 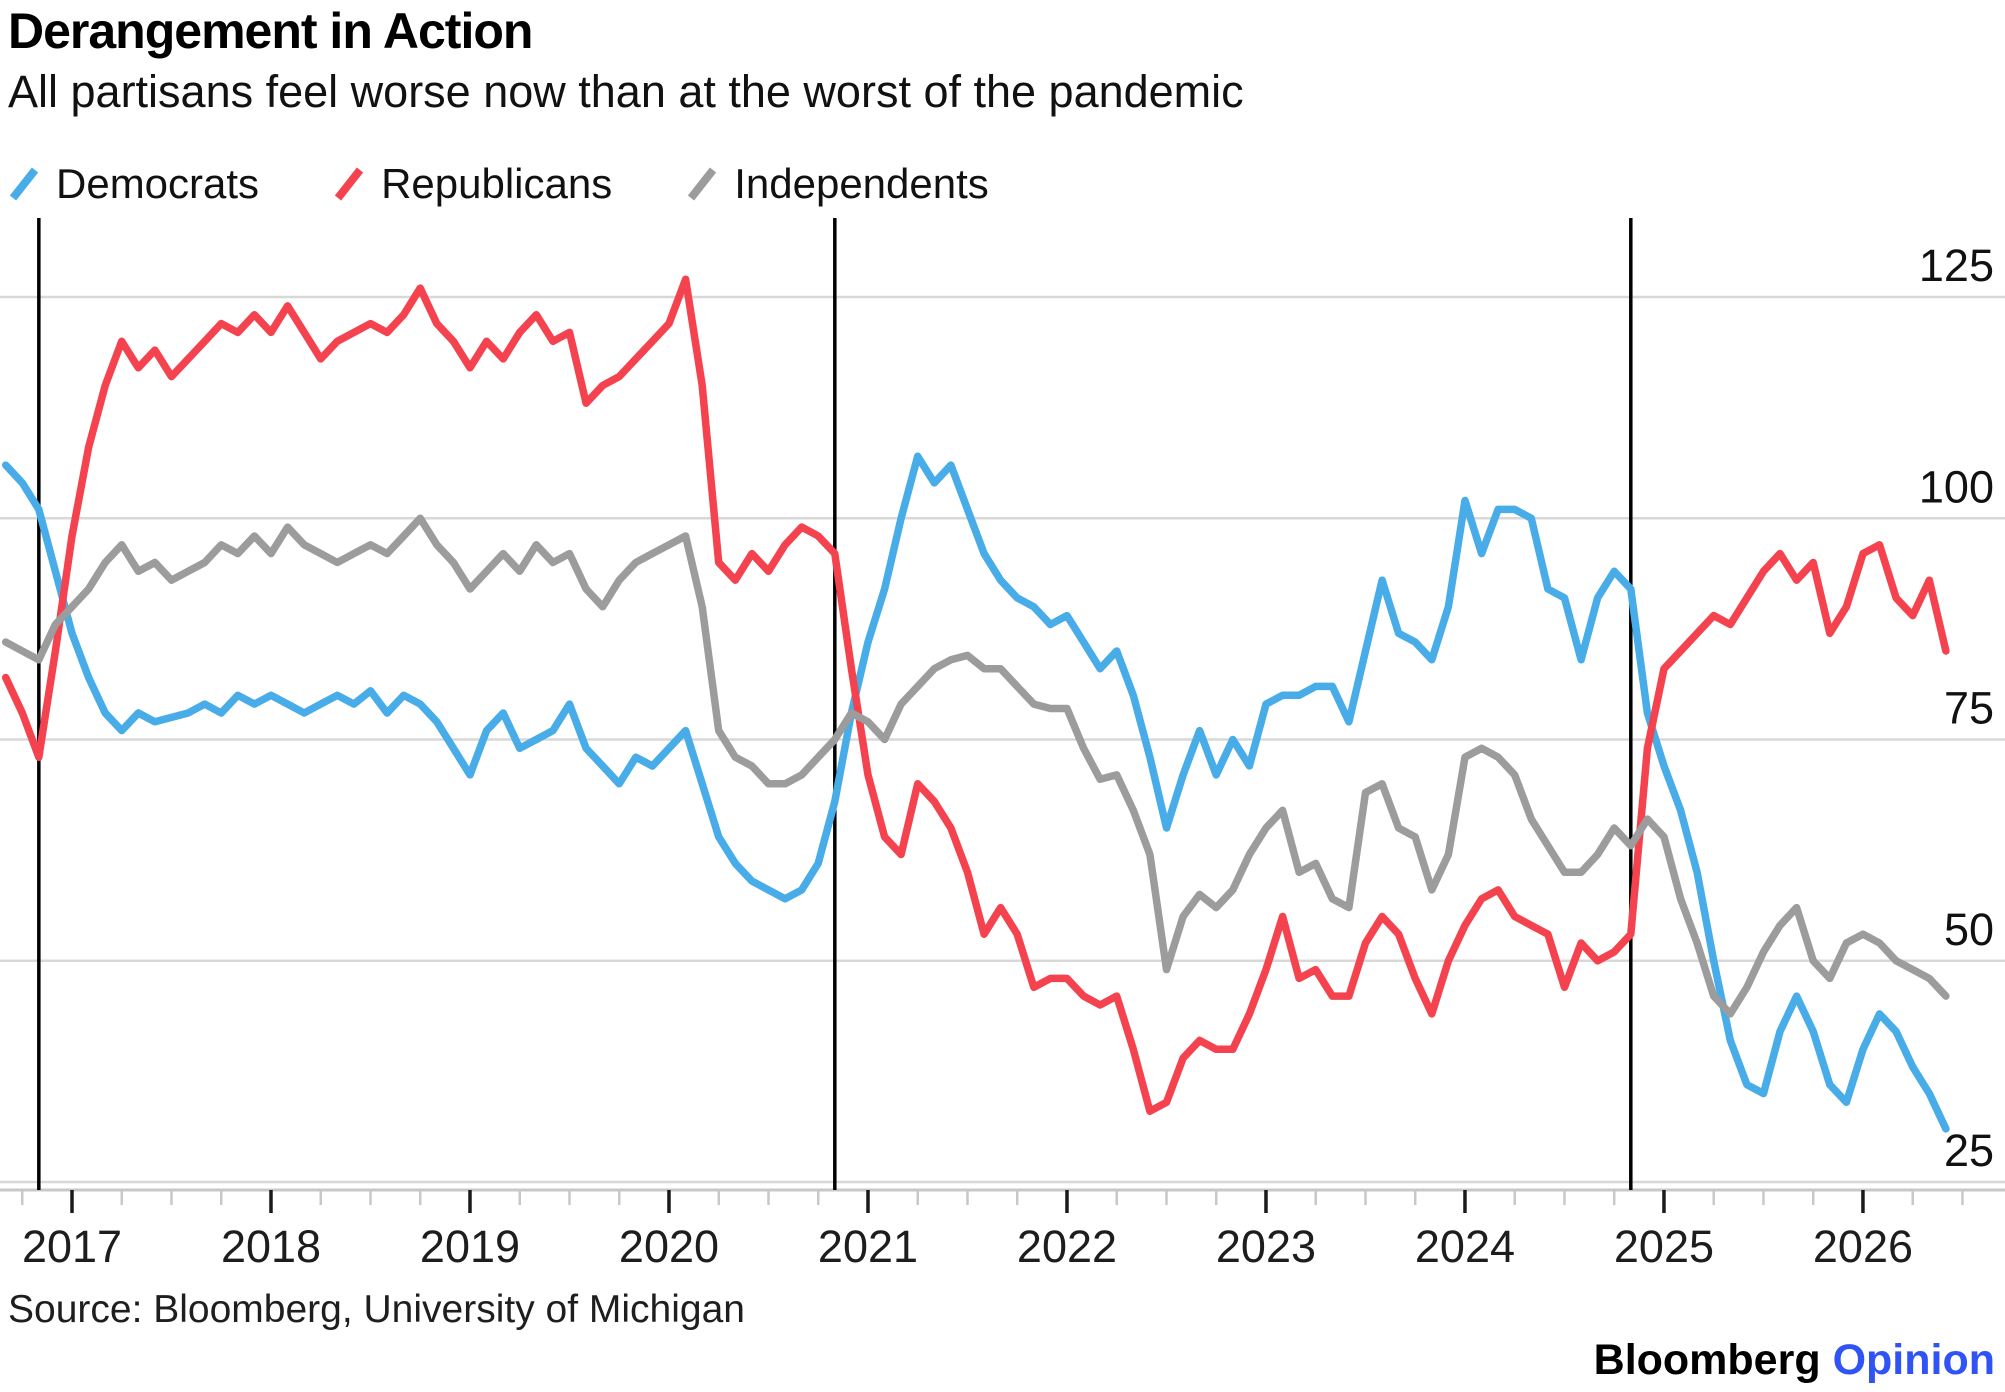 What do you see at coordinates (1664, 1246) in the screenshot?
I see `x-axis-label-2025: 2025` at bounding box center [1664, 1246].